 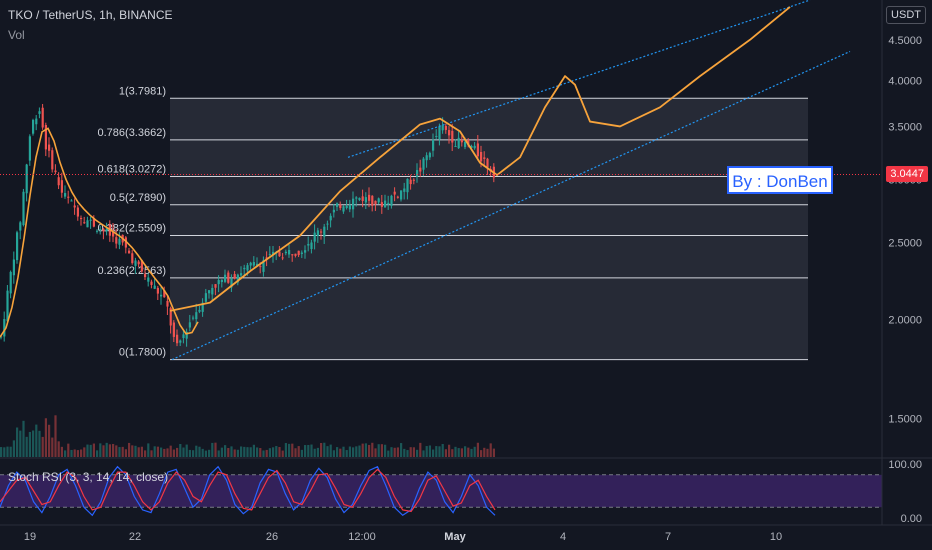 What do you see at coordinates (132, 169) in the screenshot?
I see `fib-label-2: 0.618(3.0272)` at bounding box center [132, 169].